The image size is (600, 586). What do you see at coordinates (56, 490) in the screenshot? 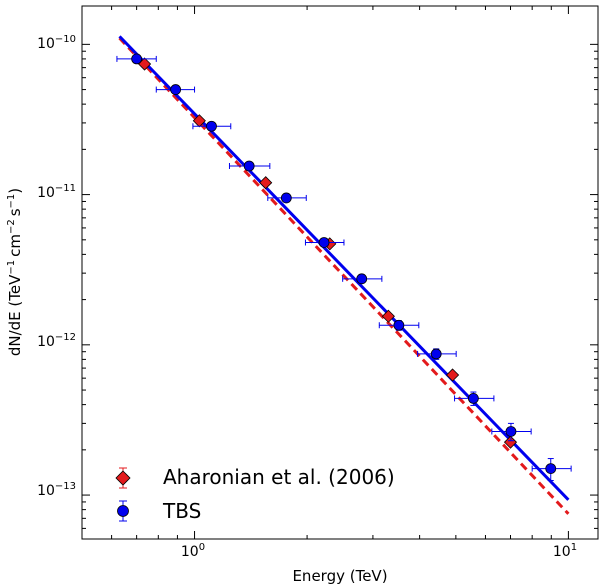
I see `y-tick-label-4: 10−13` at bounding box center [56, 490].